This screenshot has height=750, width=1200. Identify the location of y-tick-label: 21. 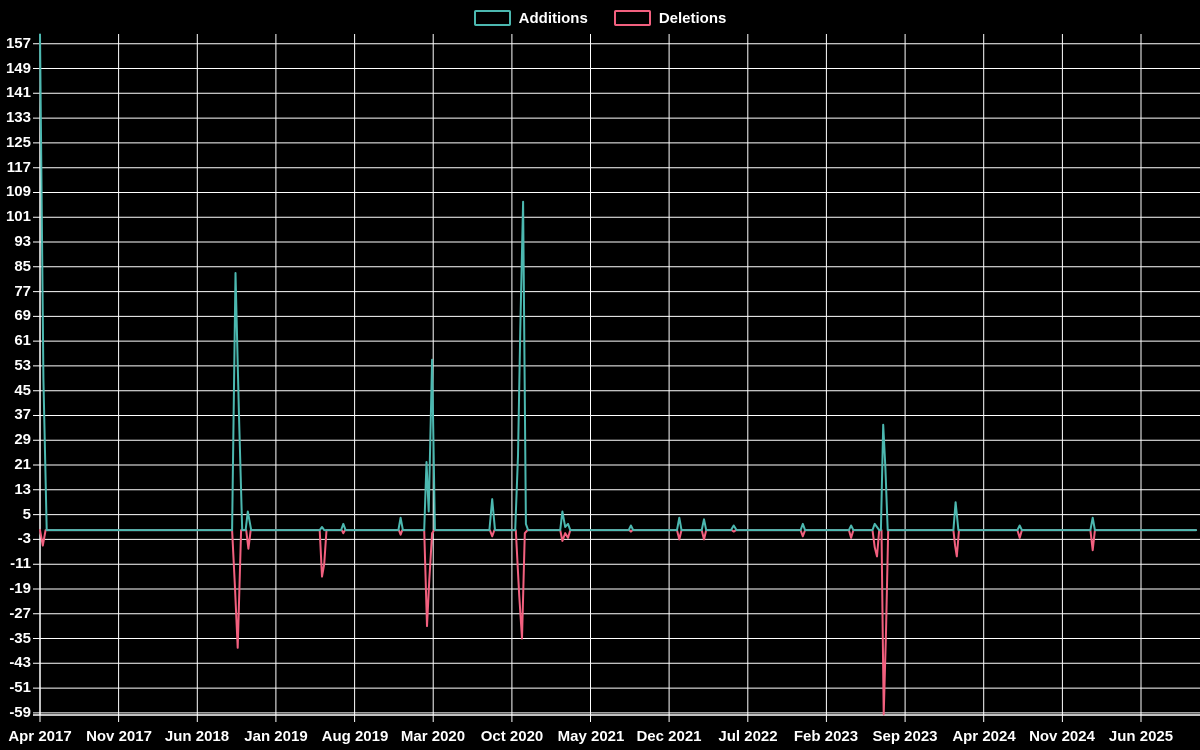
(22, 464).